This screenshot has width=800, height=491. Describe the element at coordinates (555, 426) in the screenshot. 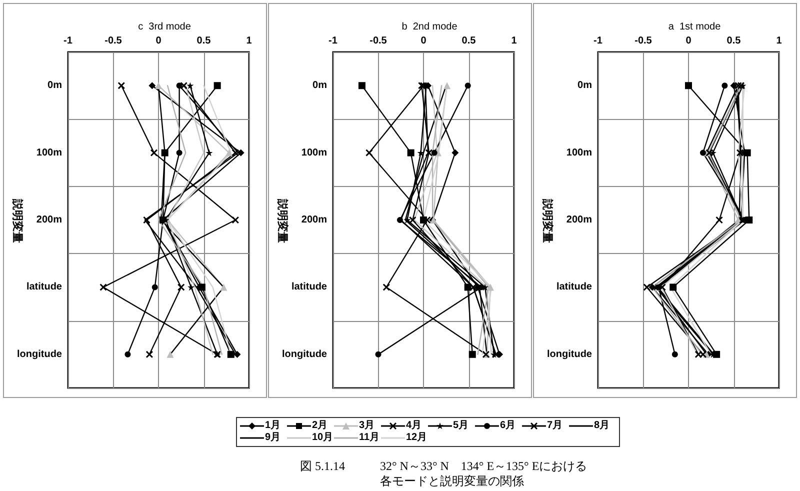

I see `legend-label: 7月` at that location.